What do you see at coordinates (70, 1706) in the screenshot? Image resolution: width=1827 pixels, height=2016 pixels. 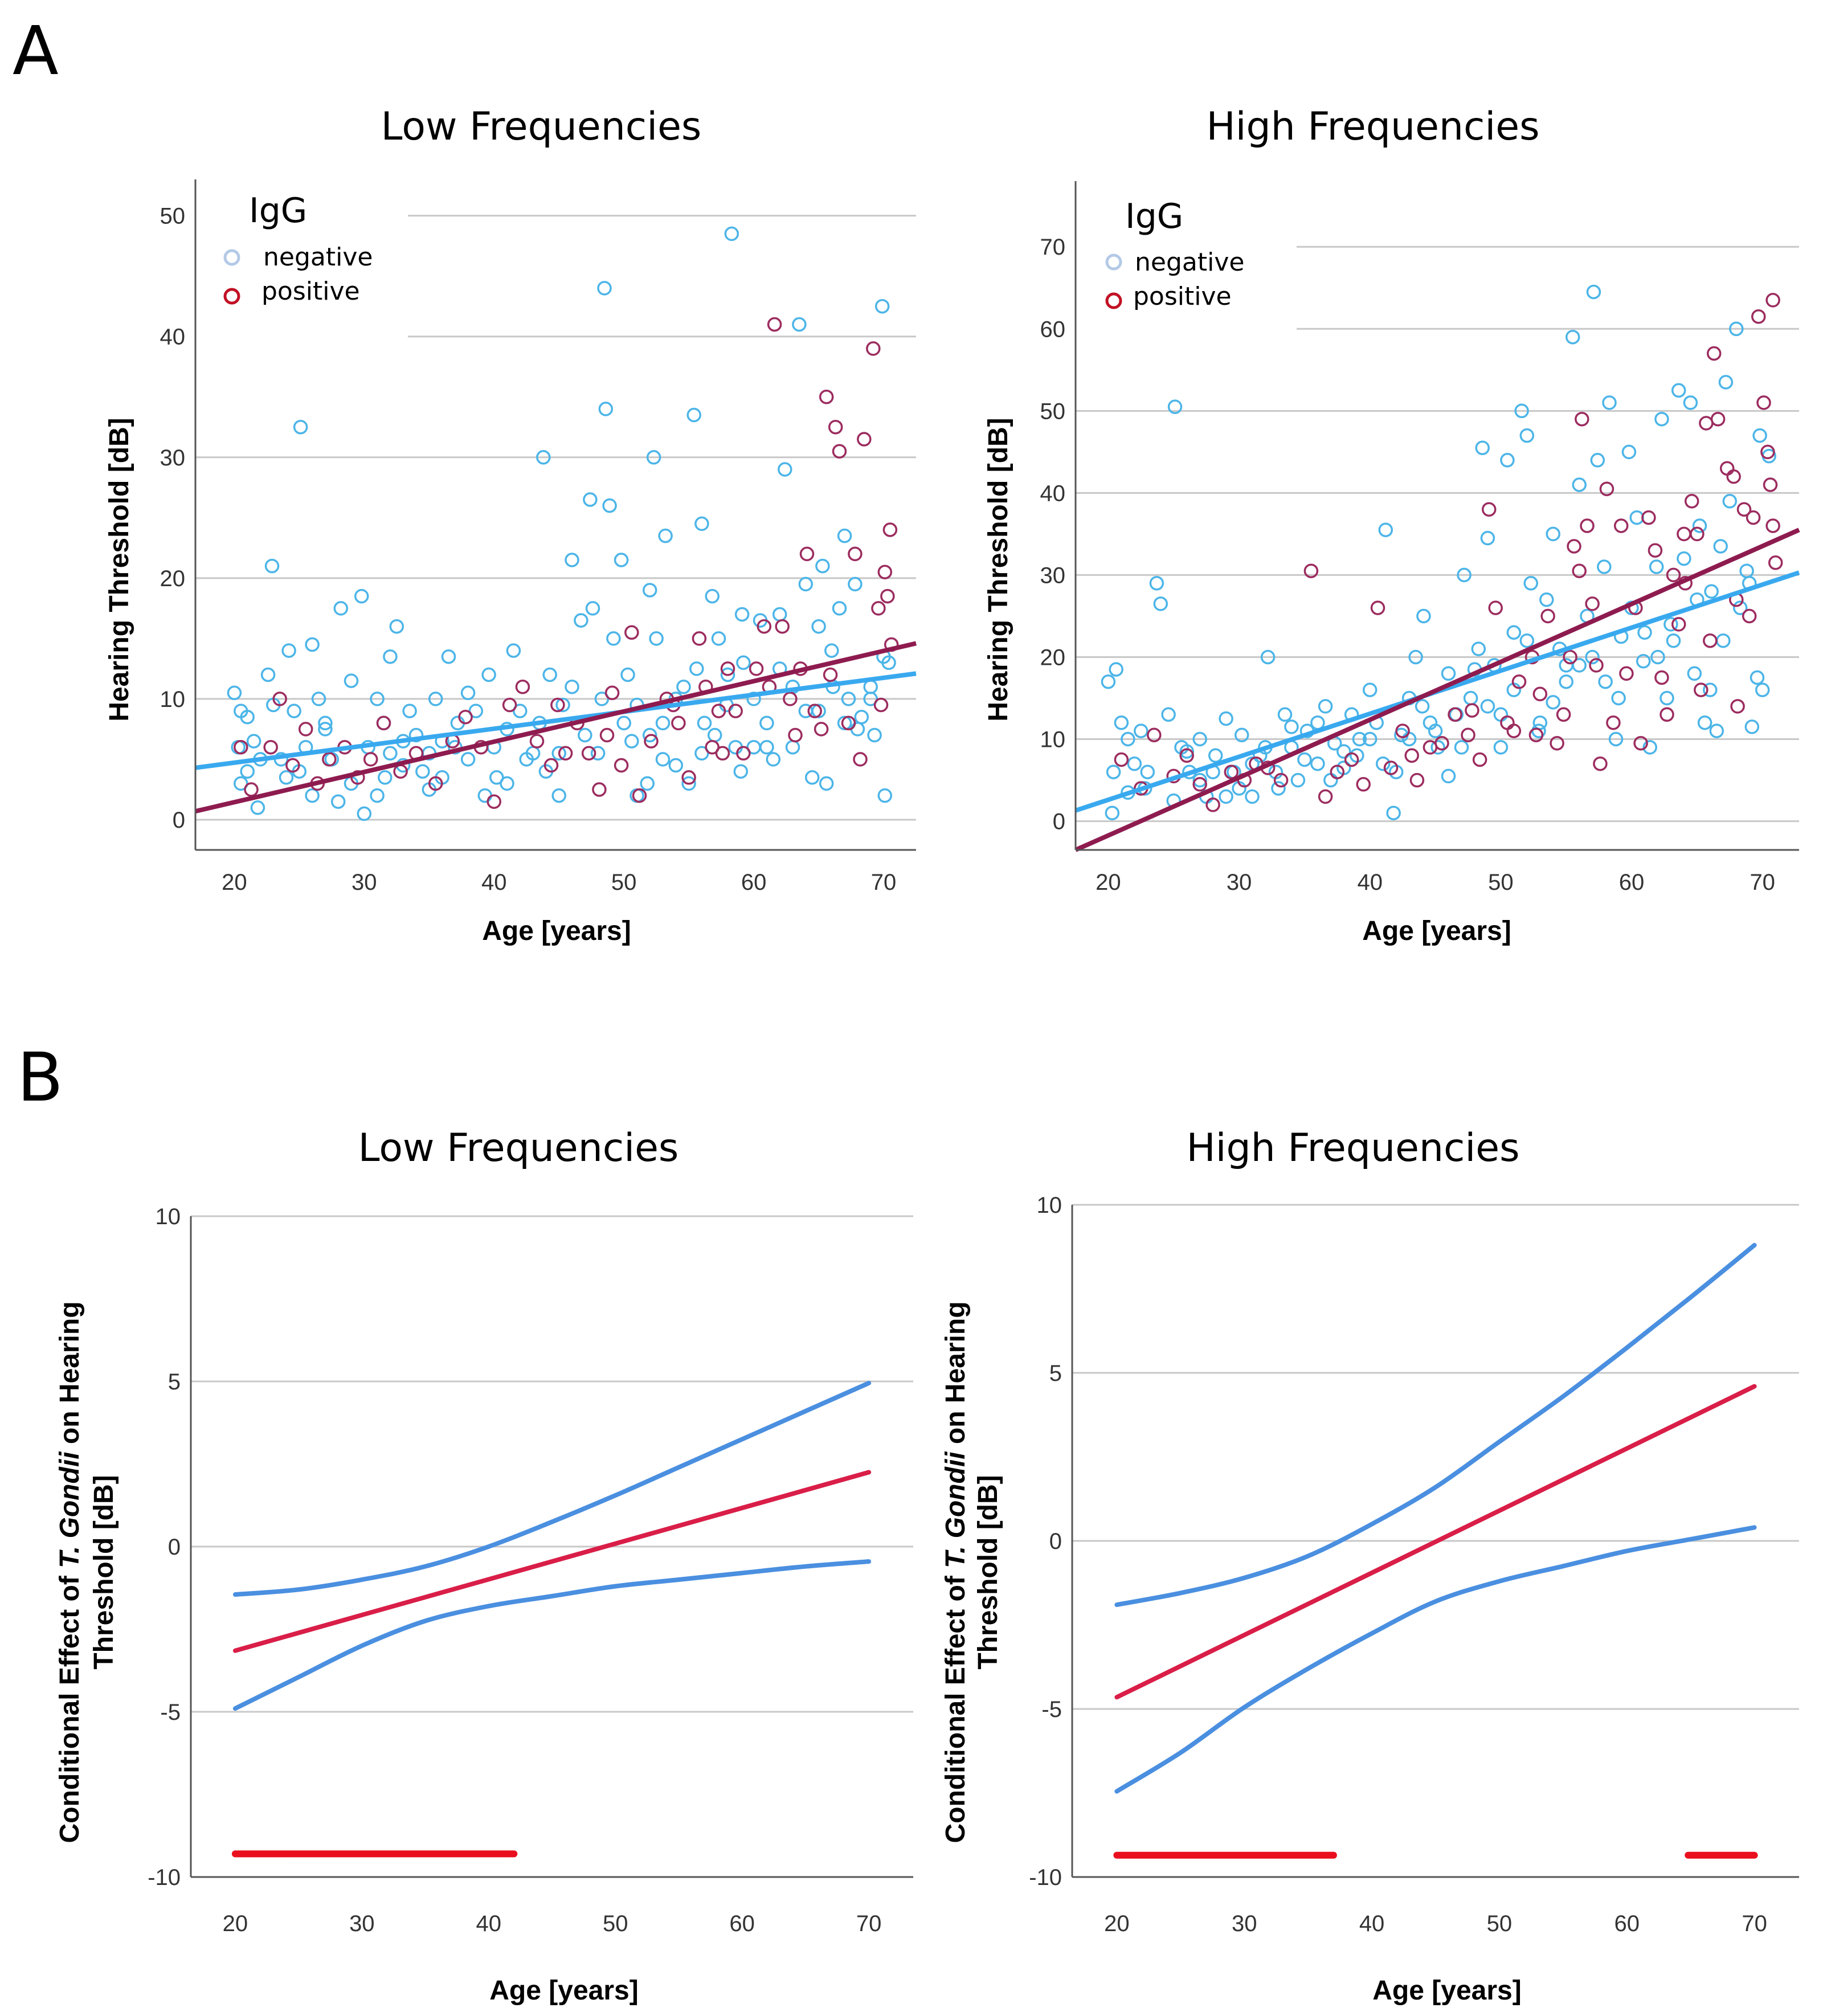 I see `y-label-part: Conditional Effect of` at bounding box center [70, 1706].